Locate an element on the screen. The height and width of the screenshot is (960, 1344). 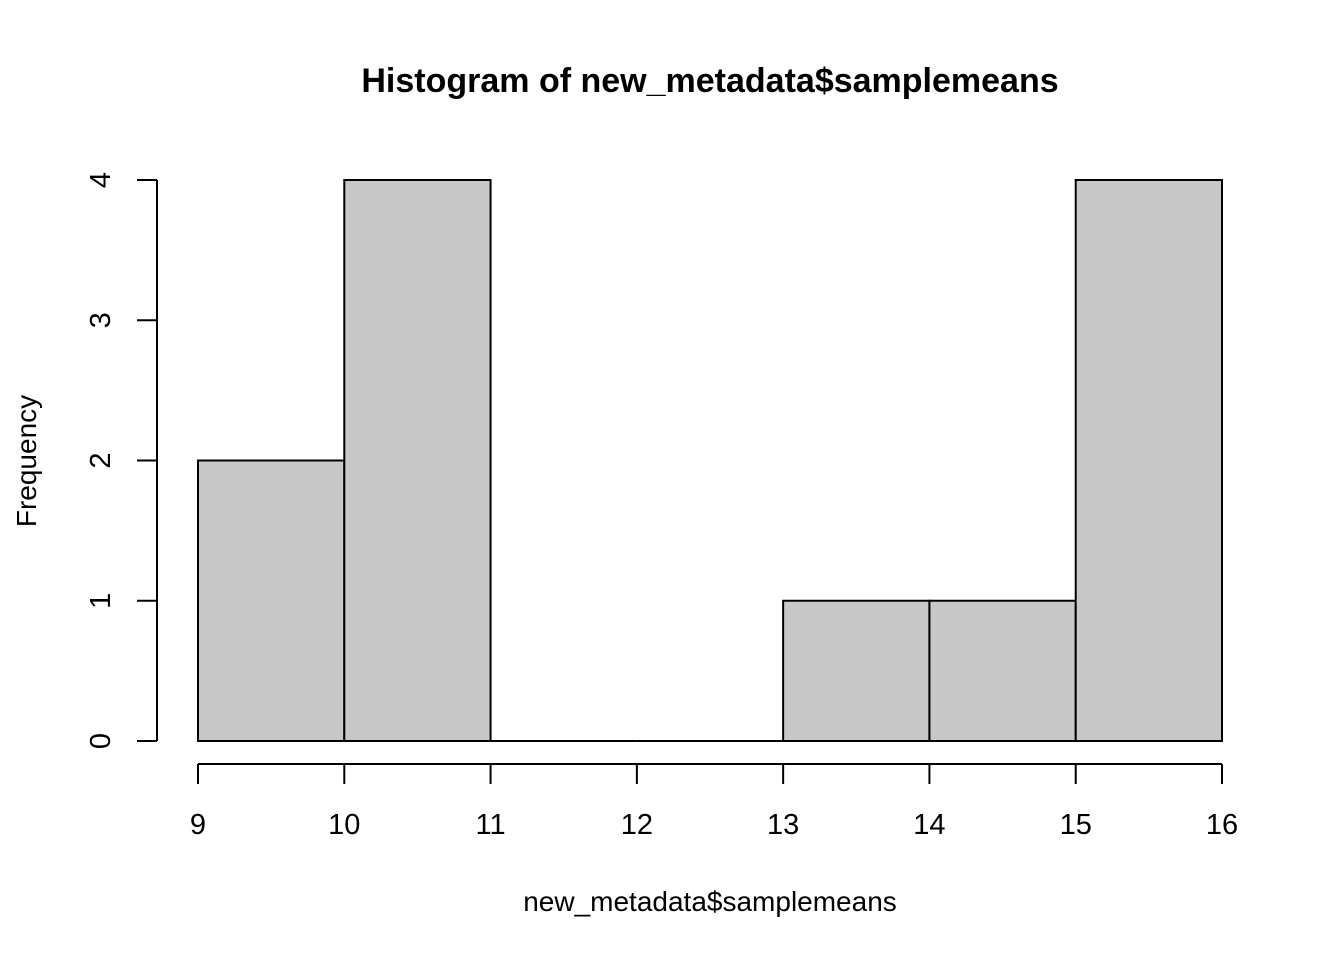
x-axis: 9 10 11 12 13 14 15 16 is located at coordinates (714, 802).